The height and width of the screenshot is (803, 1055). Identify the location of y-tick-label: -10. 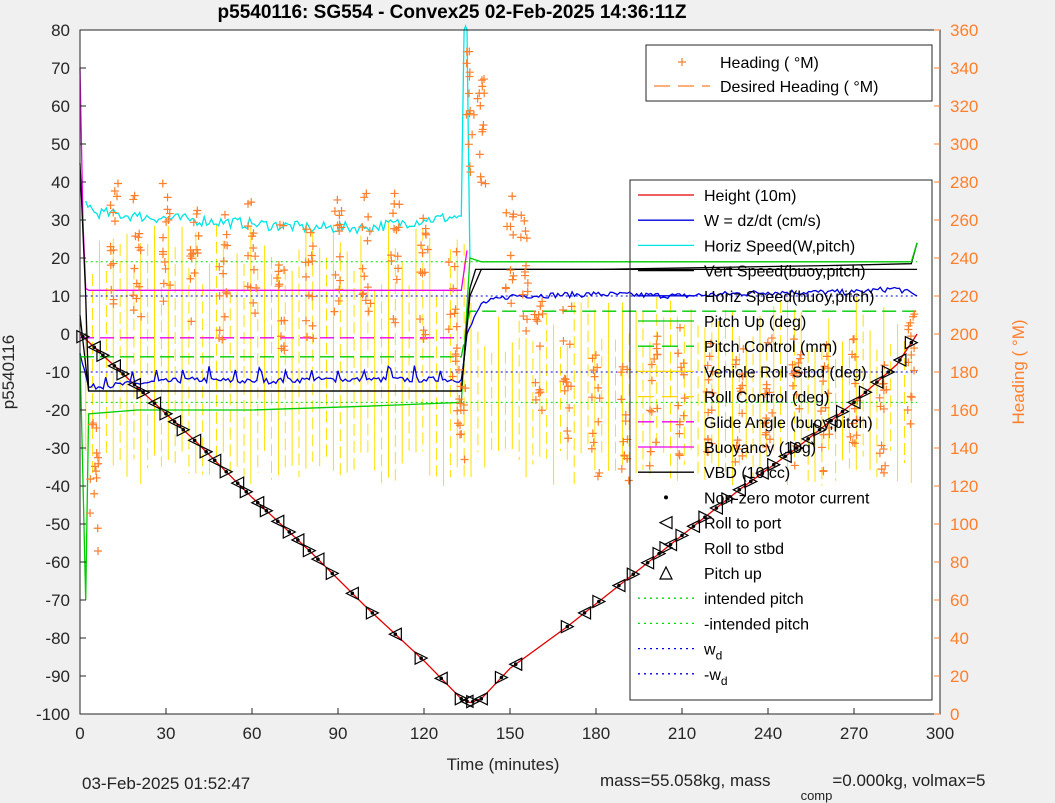
(57, 372).